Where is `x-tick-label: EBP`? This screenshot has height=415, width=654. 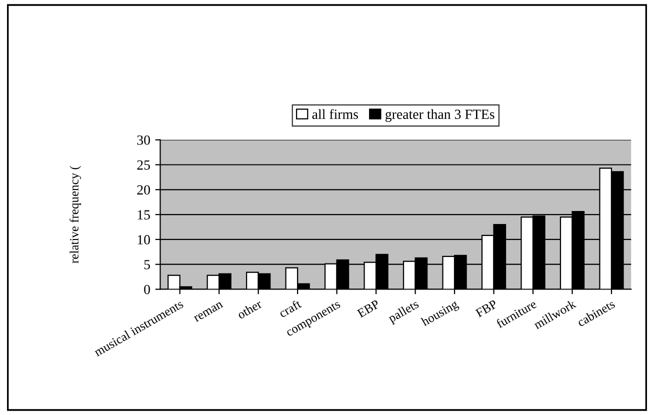
x-tick-label: EBP is located at coordinates (368, 309).